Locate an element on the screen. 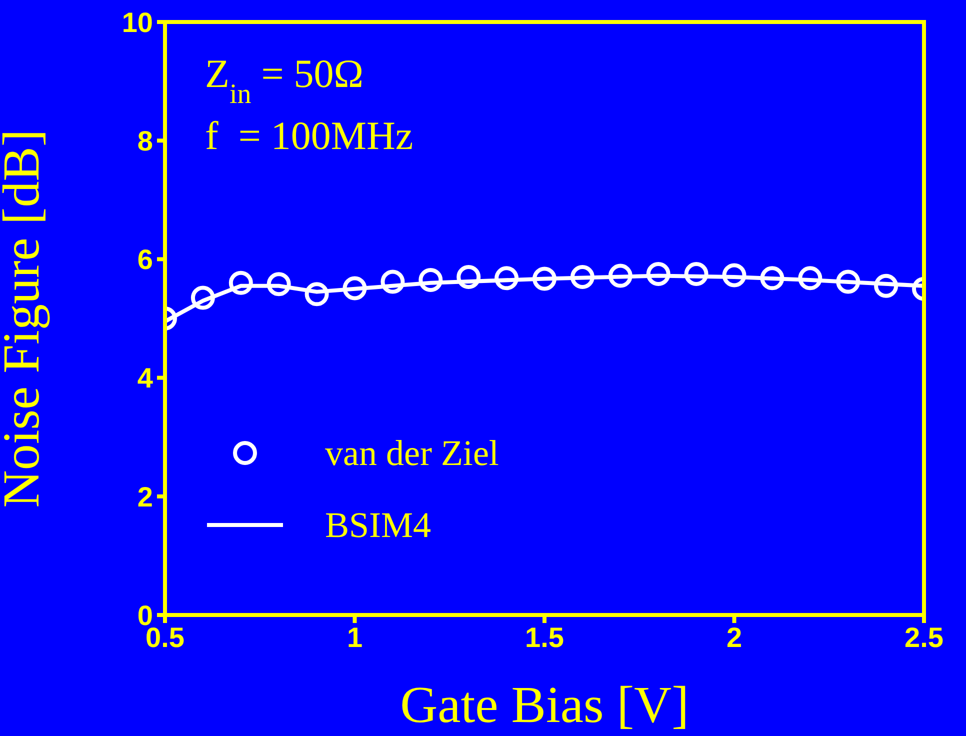 This screenshot has width=966, height=736. y-tick-label: 6 is located at coordinates (145, 260).